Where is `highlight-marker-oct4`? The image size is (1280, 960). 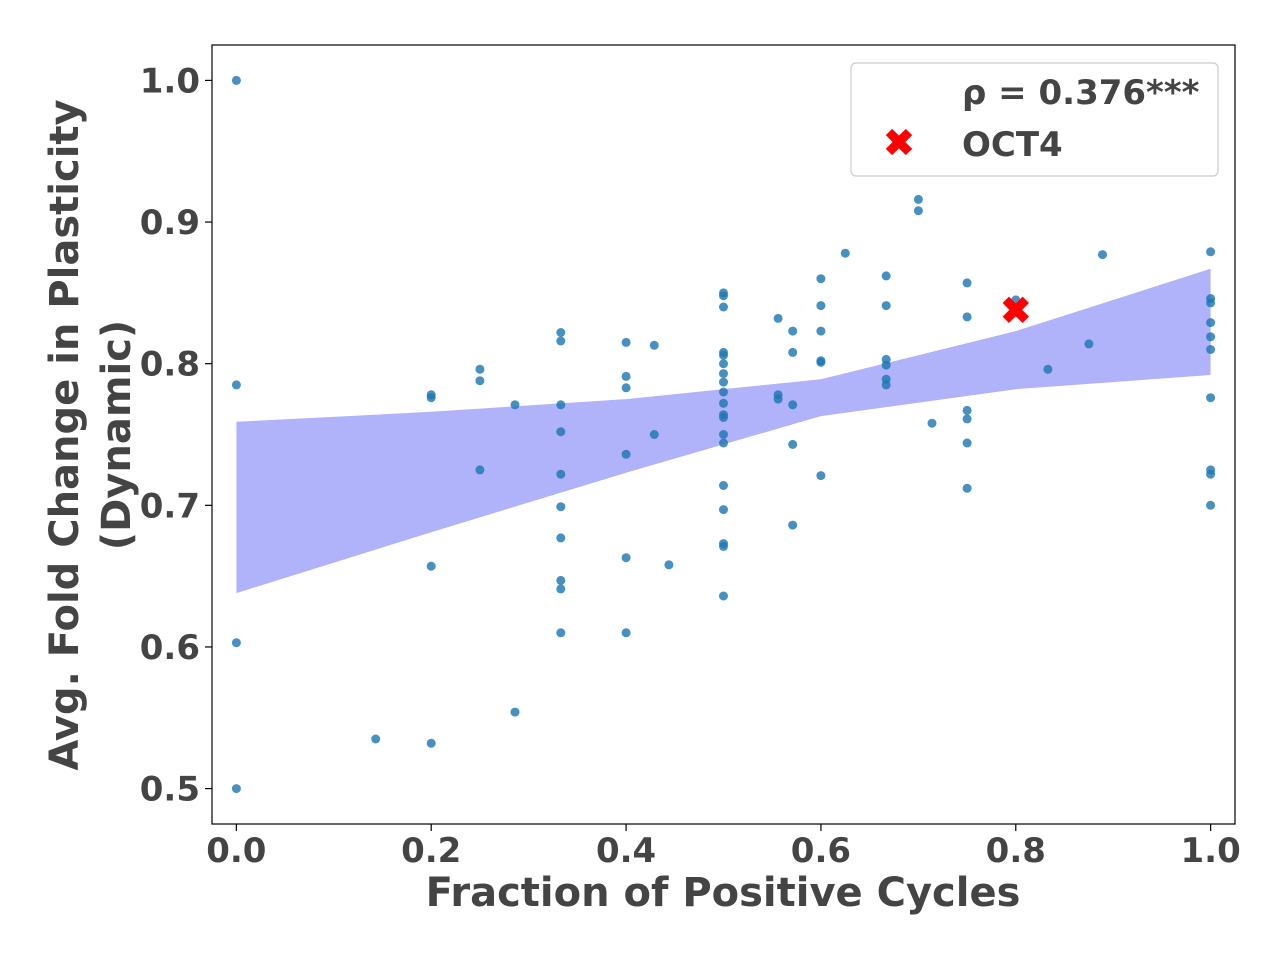 highlight-marker-oct4 is located at coordinates (1015, 310).